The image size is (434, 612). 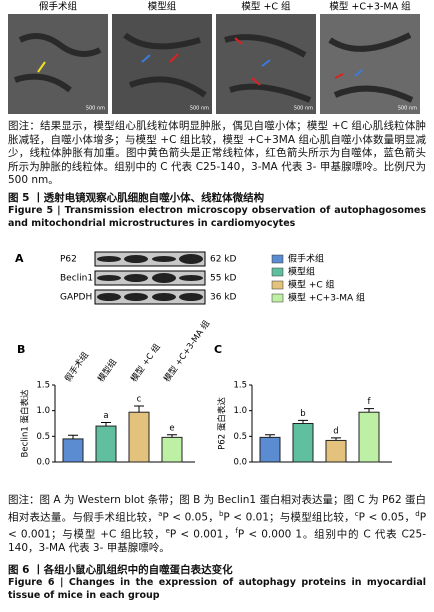 What do you see at coordinates (301, 272) in the screenshot?
I see `legend-label: 模型组` at bounding box center [301, 272].